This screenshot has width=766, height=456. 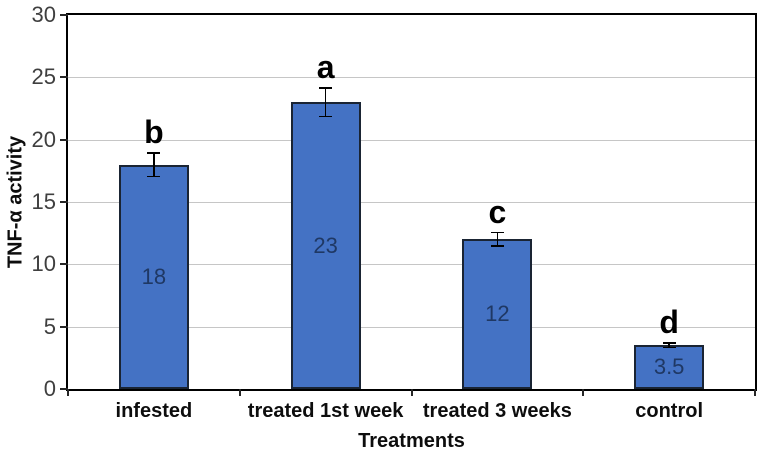 I want to click on value-label: 23, so click(x=325, y=245).